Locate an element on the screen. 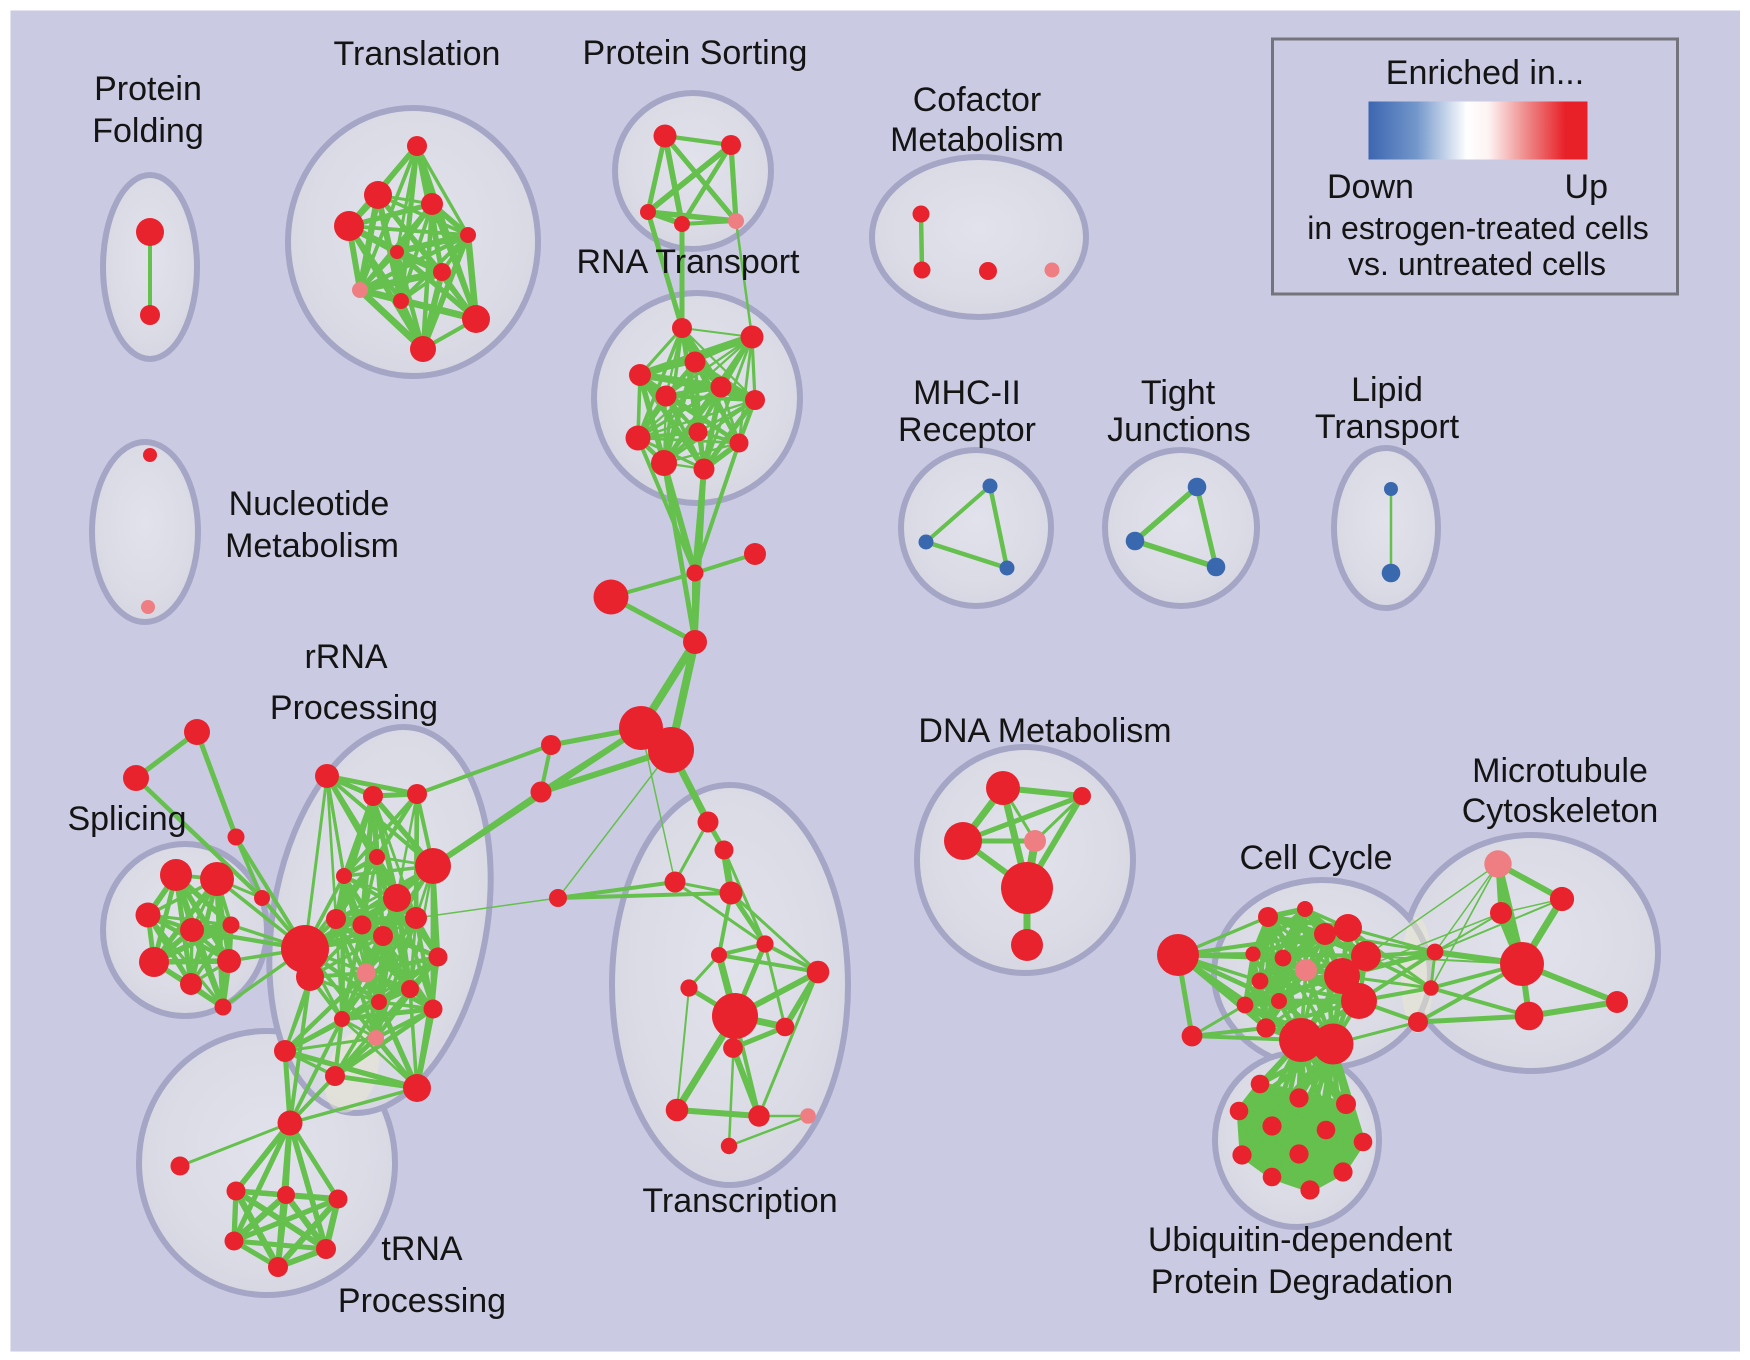  svg-text: Folding is located at coordinates (148, 131).